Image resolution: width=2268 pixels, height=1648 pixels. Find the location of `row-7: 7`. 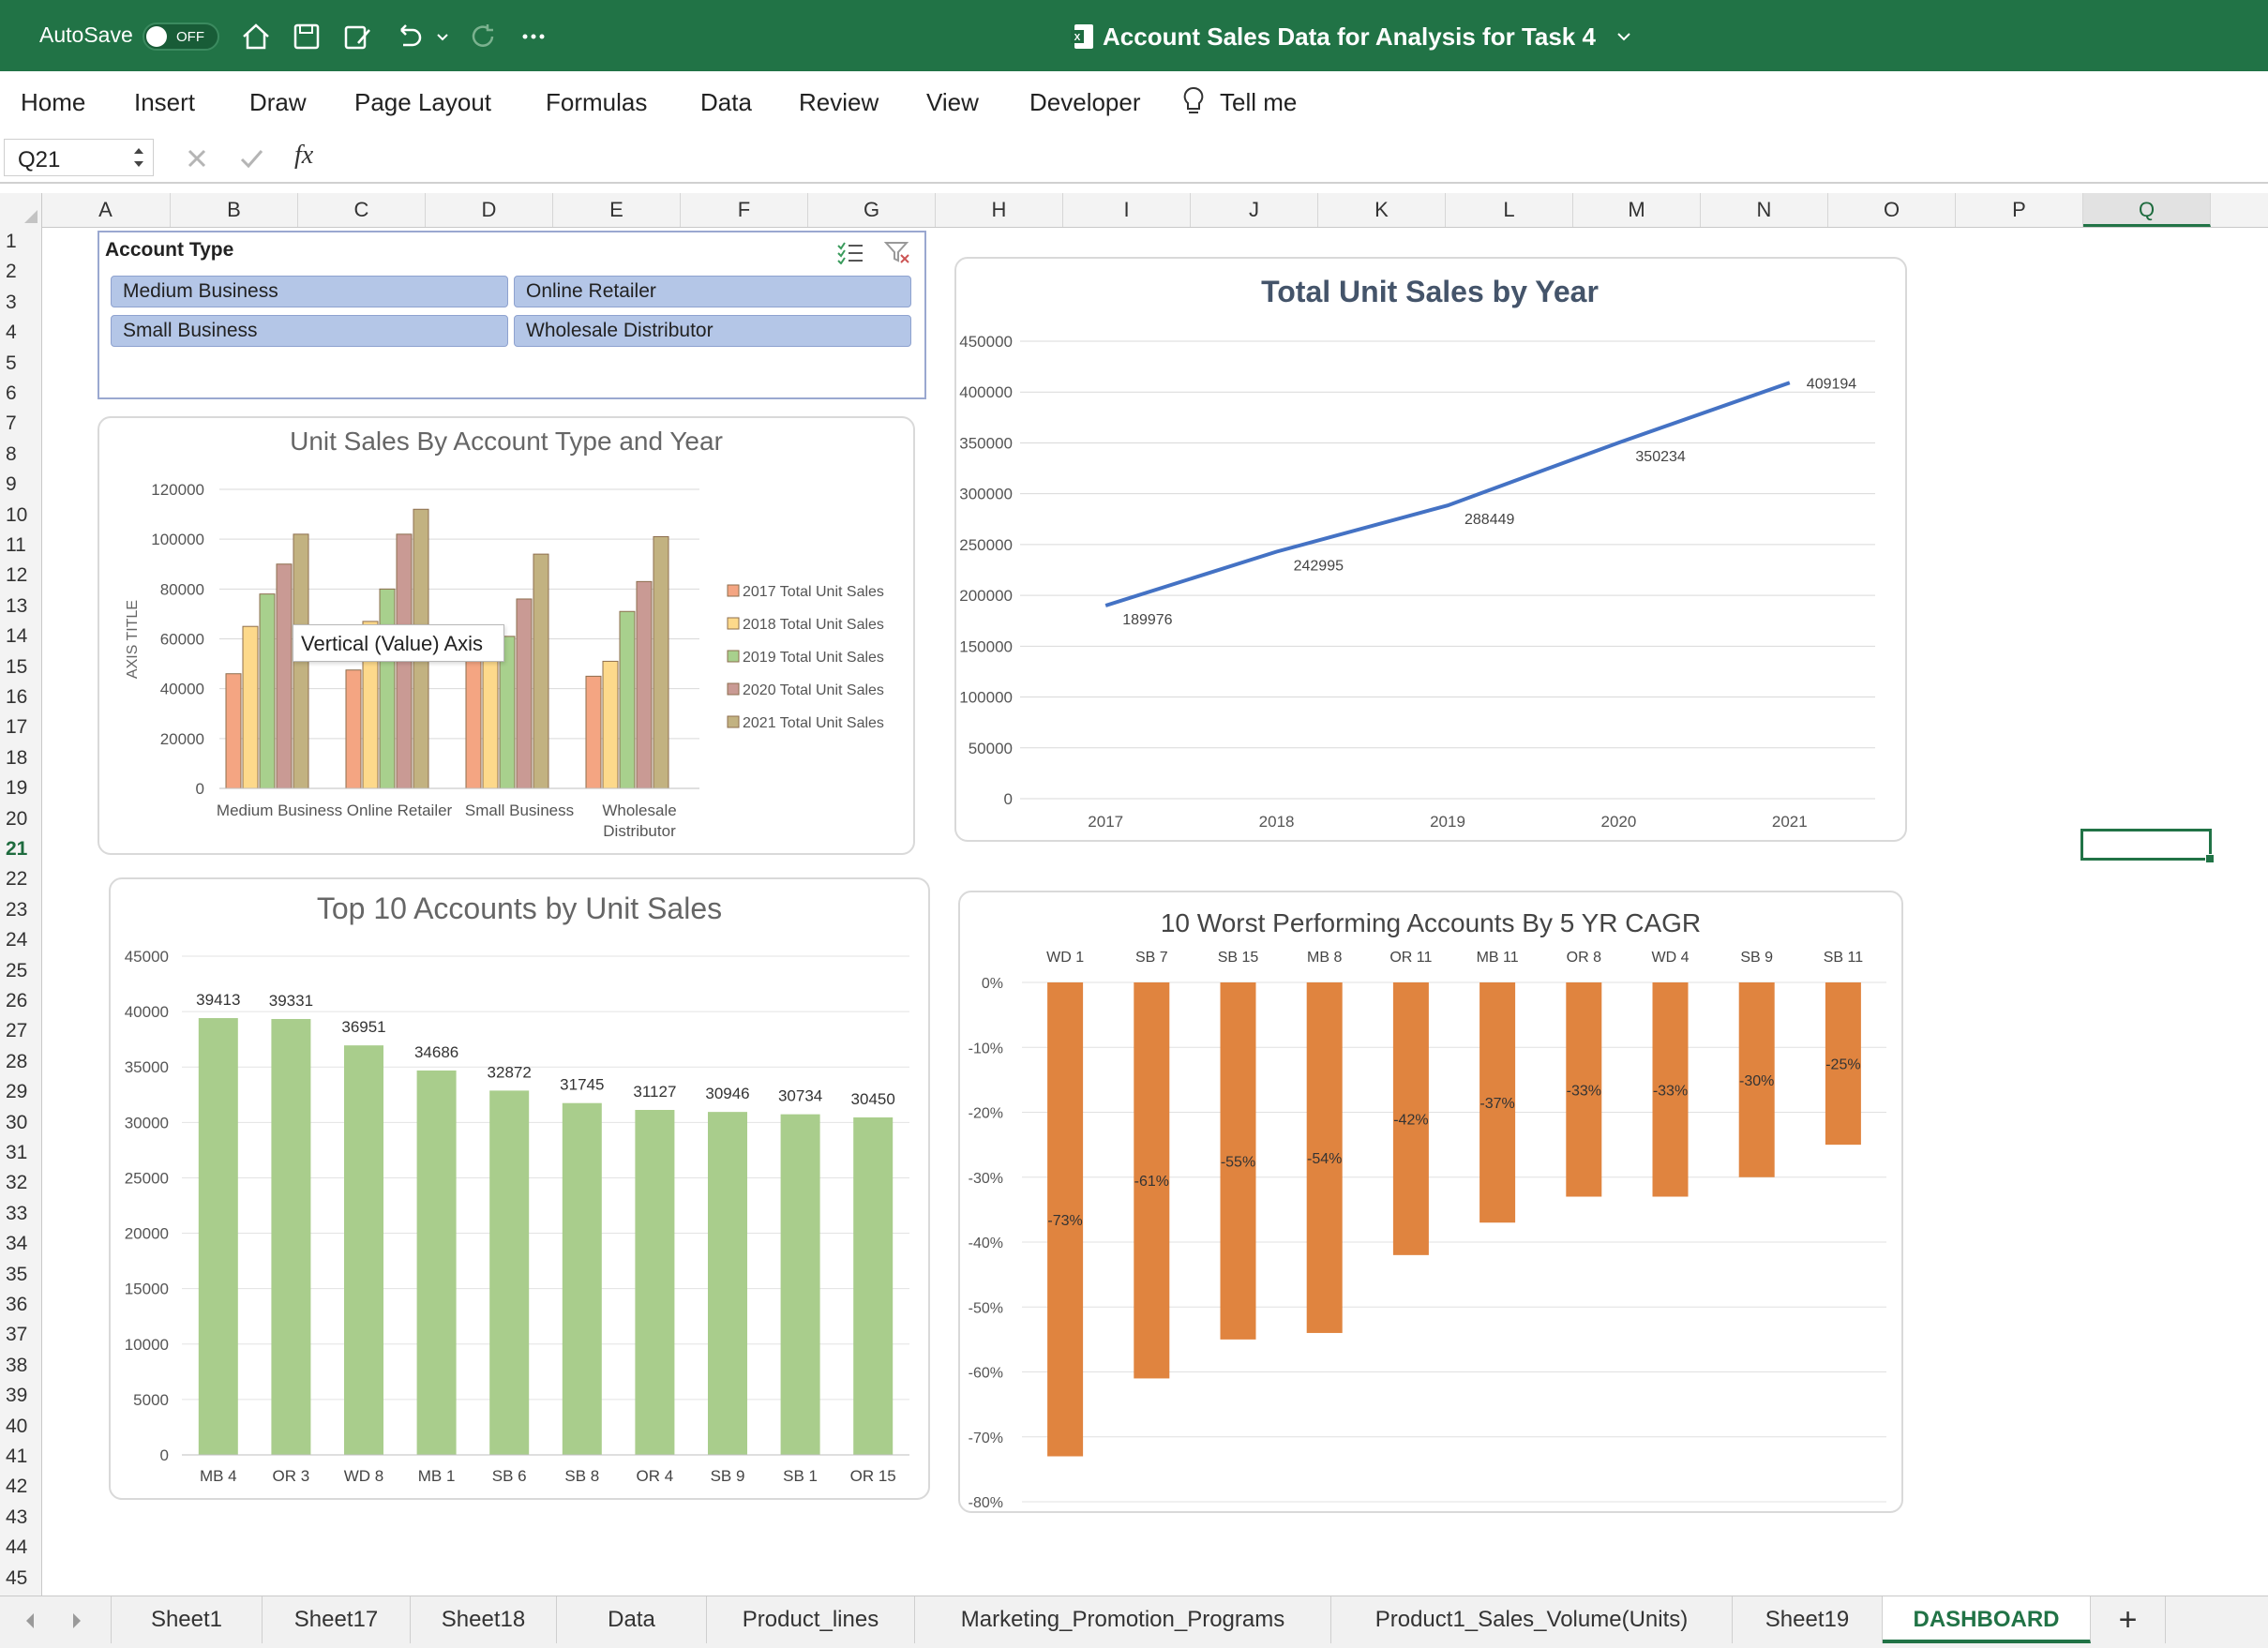

row-7: 7 is located at coordinates (11, 423).